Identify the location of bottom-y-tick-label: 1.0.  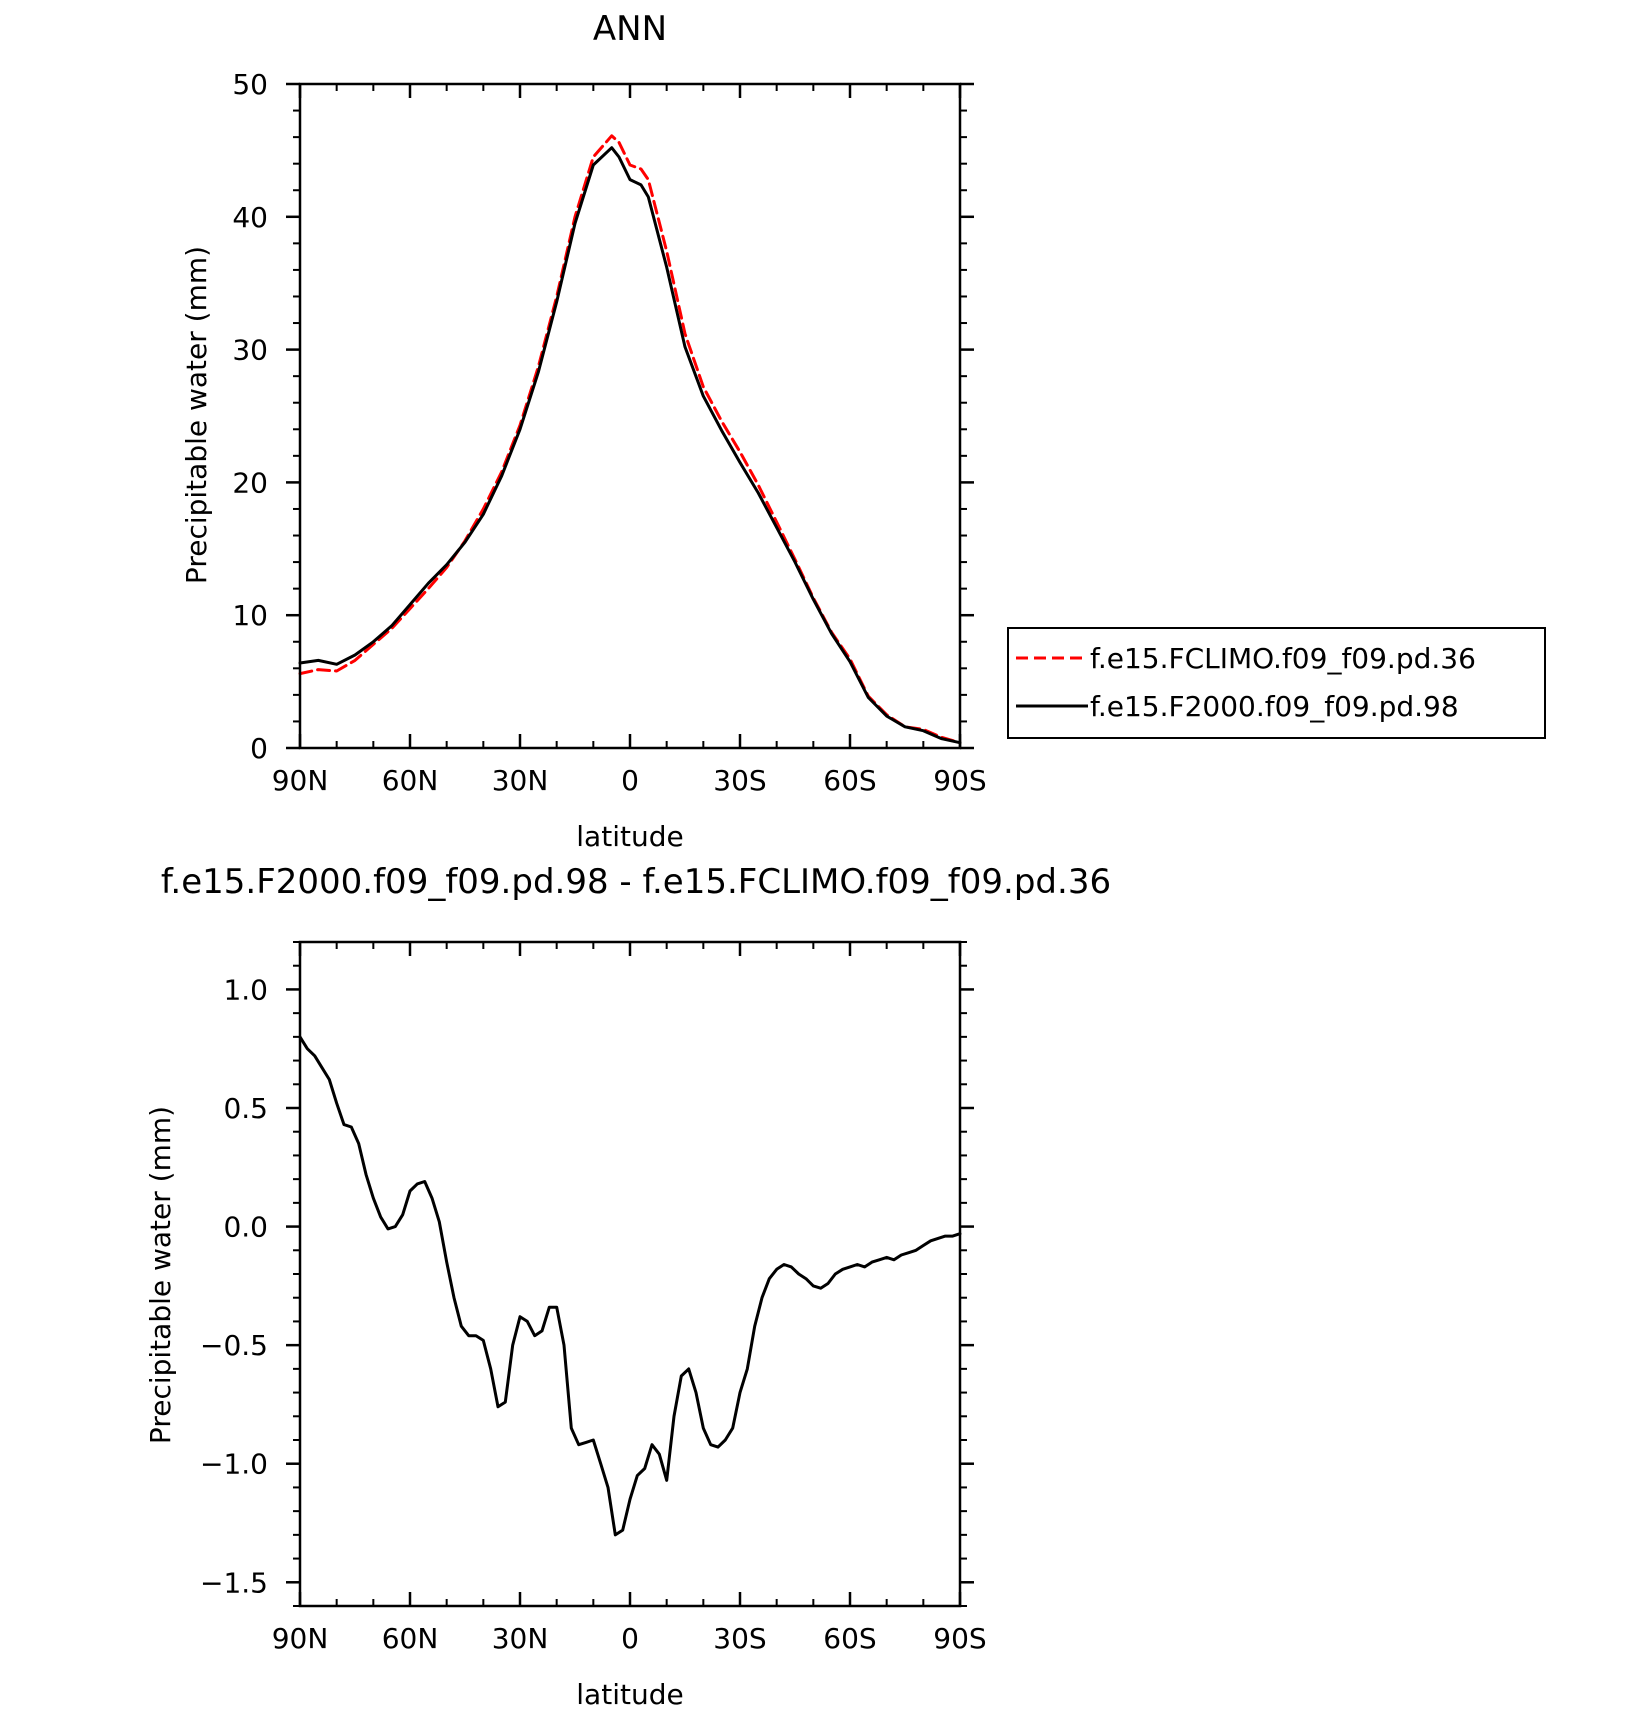
(245, 989).